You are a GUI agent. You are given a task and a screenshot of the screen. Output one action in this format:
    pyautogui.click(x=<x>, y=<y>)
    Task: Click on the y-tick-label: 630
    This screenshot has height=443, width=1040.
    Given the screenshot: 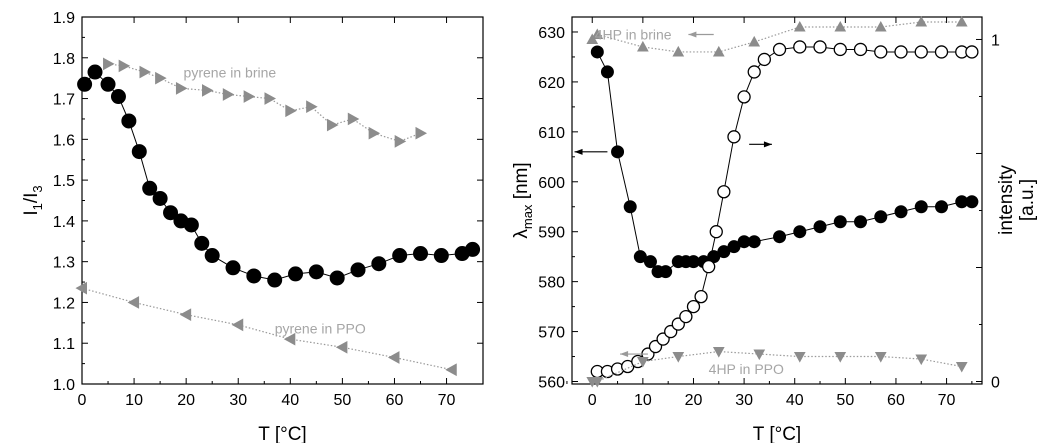 What is the action you would take?
    pyautogui.click(x=551, y=33)
    